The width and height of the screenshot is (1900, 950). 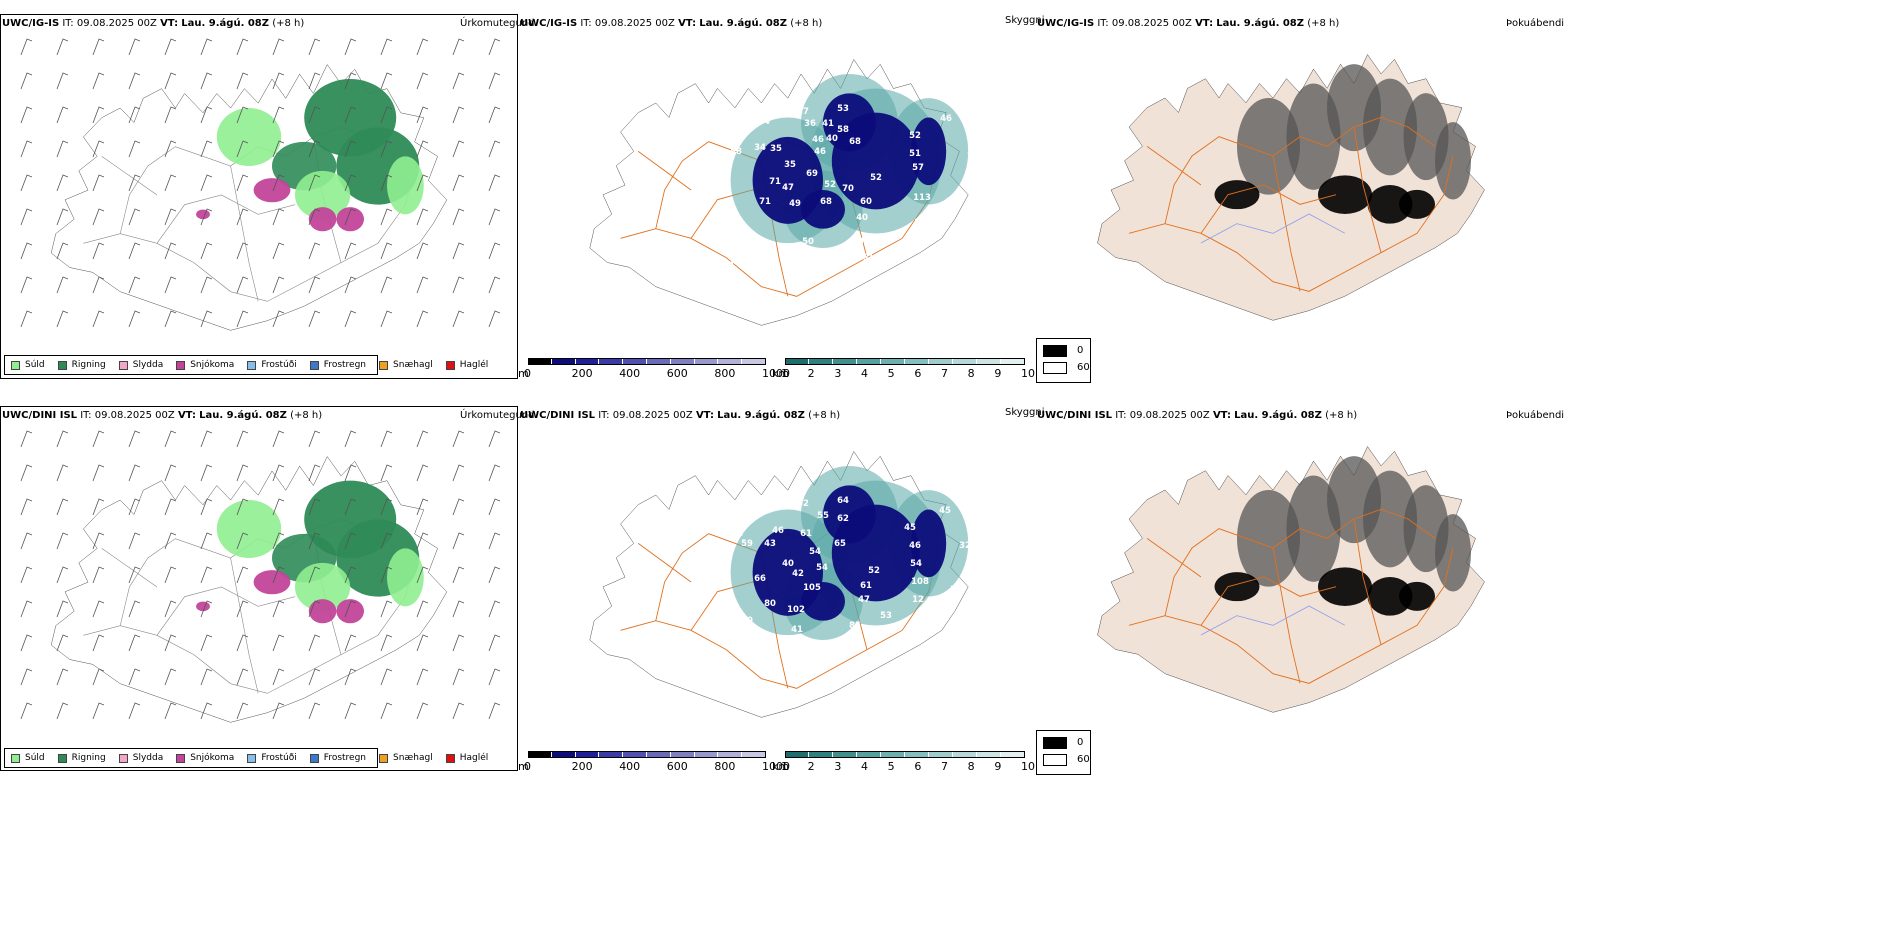 What do you see at coordinates (812, 588) in the screenshot?
I see `cloud-base-value: 105` at bounding box center [812, 588].